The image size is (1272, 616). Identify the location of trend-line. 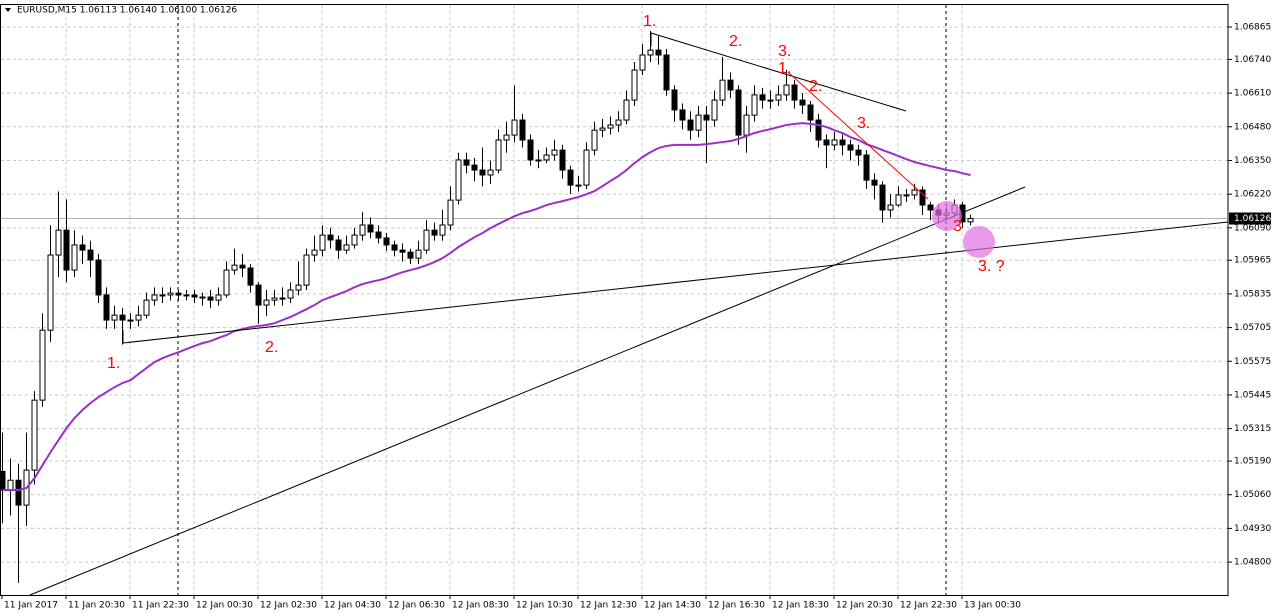
(858, 135).